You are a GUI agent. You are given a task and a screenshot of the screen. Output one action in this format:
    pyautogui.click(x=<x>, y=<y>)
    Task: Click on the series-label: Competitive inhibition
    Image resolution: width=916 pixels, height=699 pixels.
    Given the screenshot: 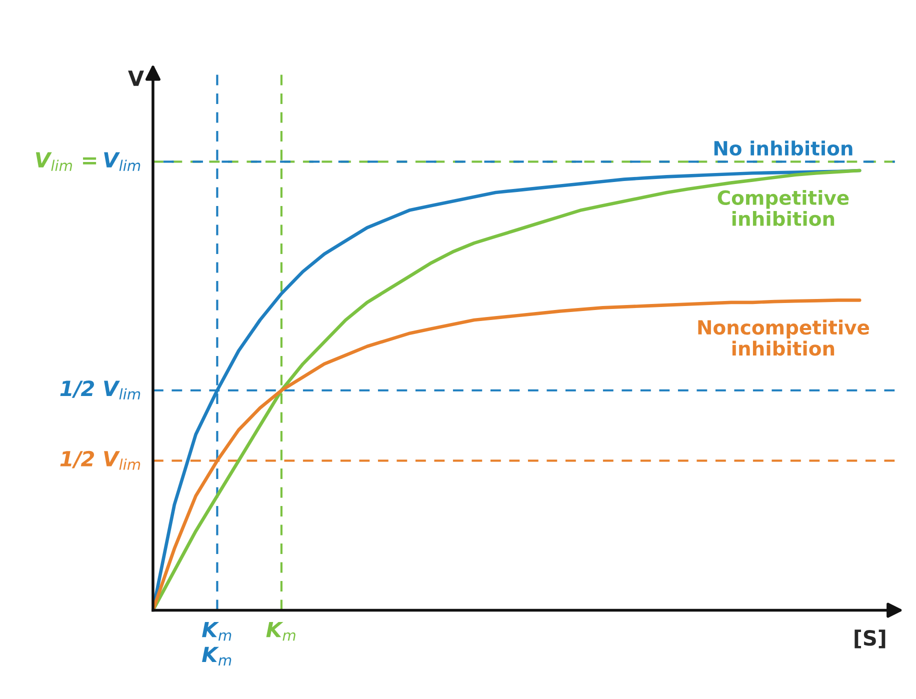 What is the action you would take?
    pyautogui.click(x=783, y=208)
    